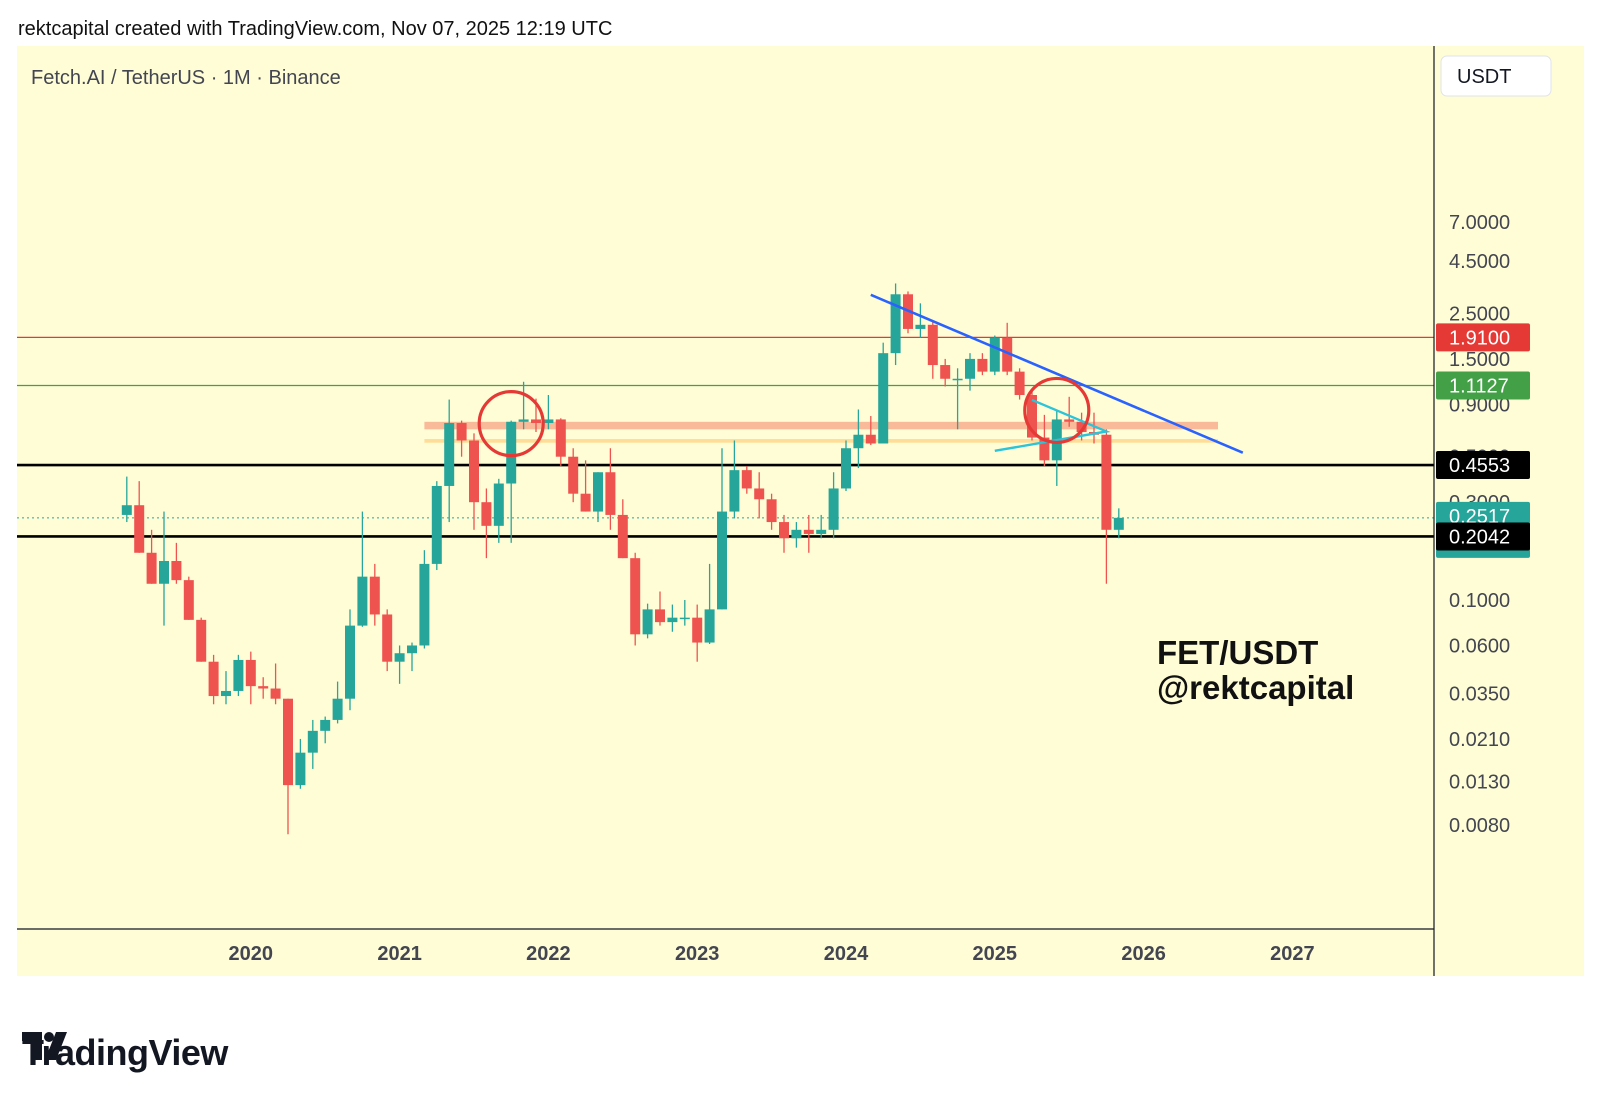 Image resolution: width=1600 pixels, height=1102 pixels. What do you see at coordinates (846, 954) in the screenshot?
I see `year-tick-label: 2024` at bounding box center [846, 954].